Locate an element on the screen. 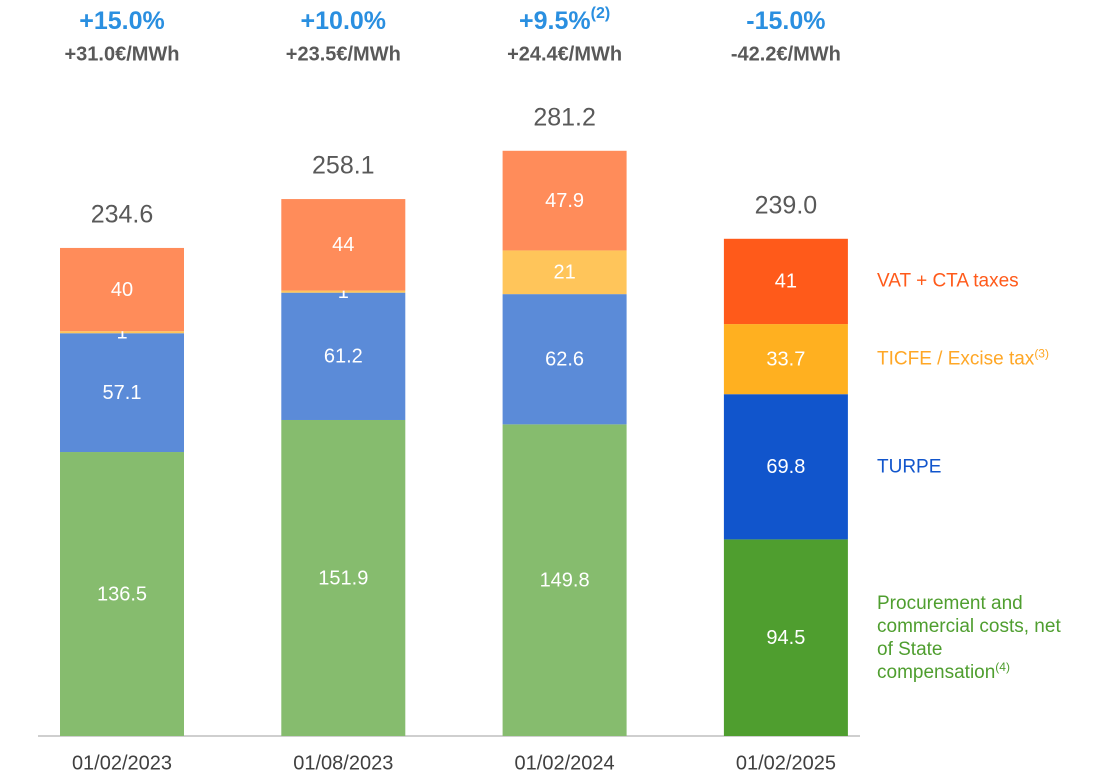  segment-label: 136.5 is located at coordinates (122, 594).